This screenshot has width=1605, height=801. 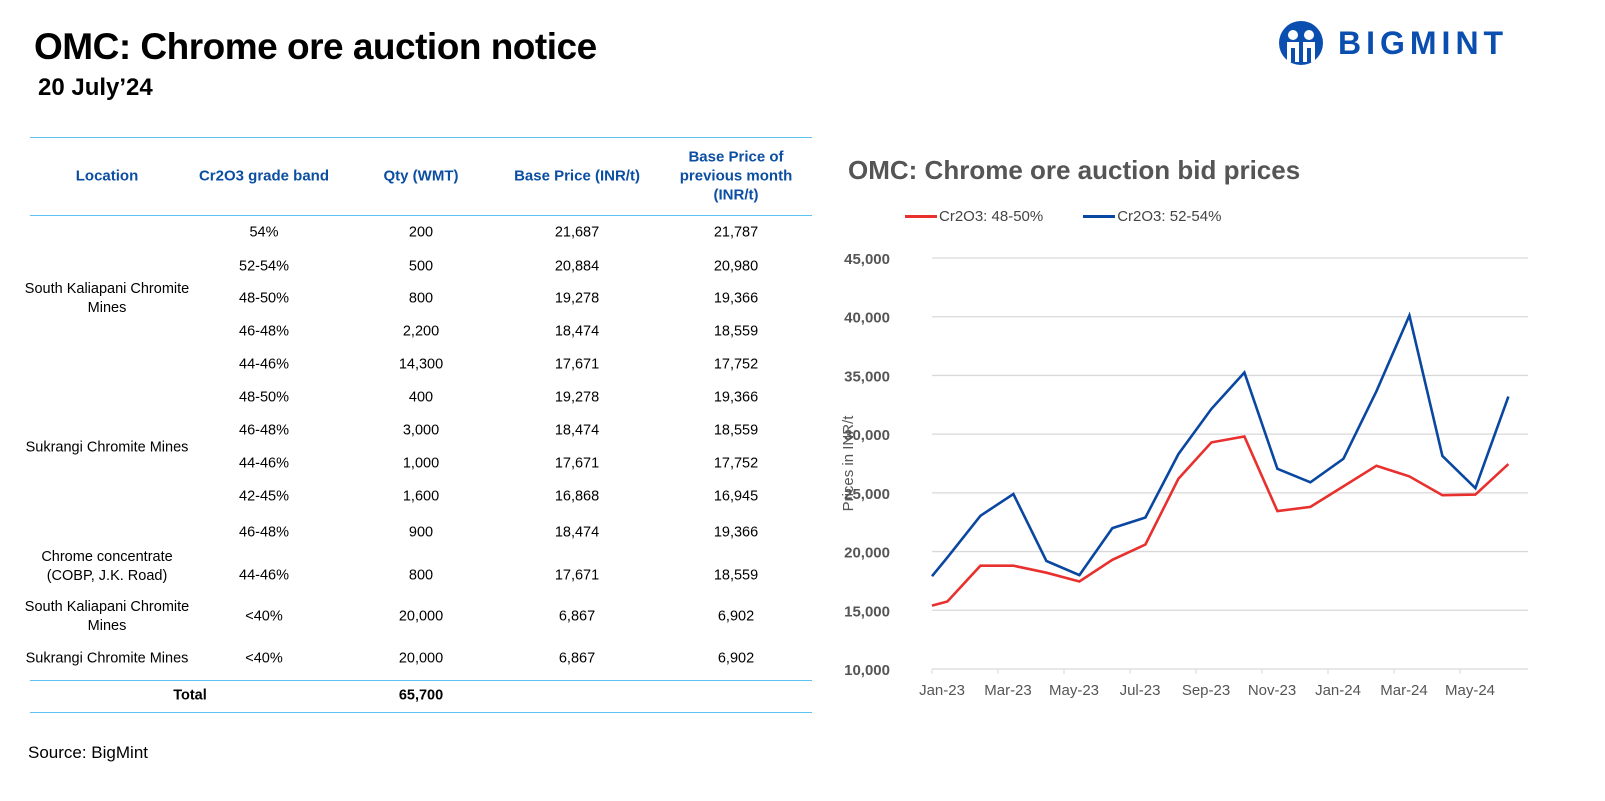 I want to click on source-note: Source: BigMint, so click(x=88, y=752).